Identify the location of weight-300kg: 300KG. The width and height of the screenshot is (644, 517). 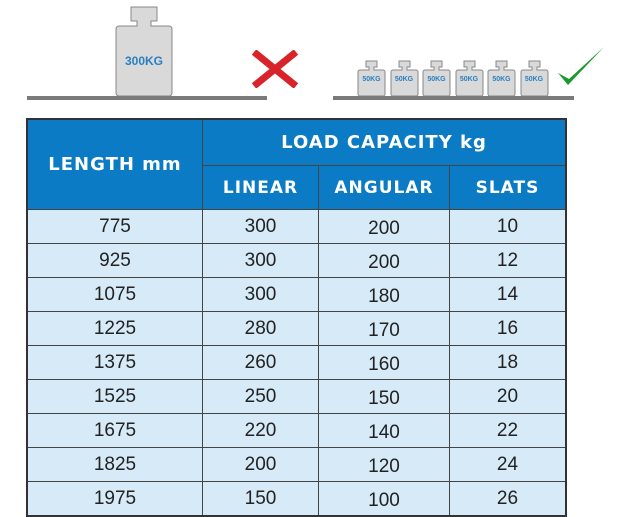
(144, 51).